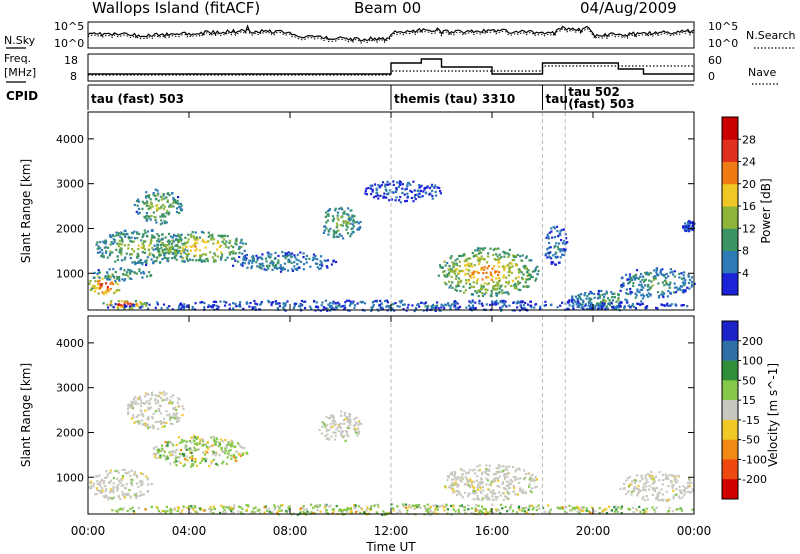 The height and width of the screenshot is (554, 800). Describe the element at coordinates (176, 8) in the screenshot. I see `site-title: Wallops Island (fitACF)` at that location.